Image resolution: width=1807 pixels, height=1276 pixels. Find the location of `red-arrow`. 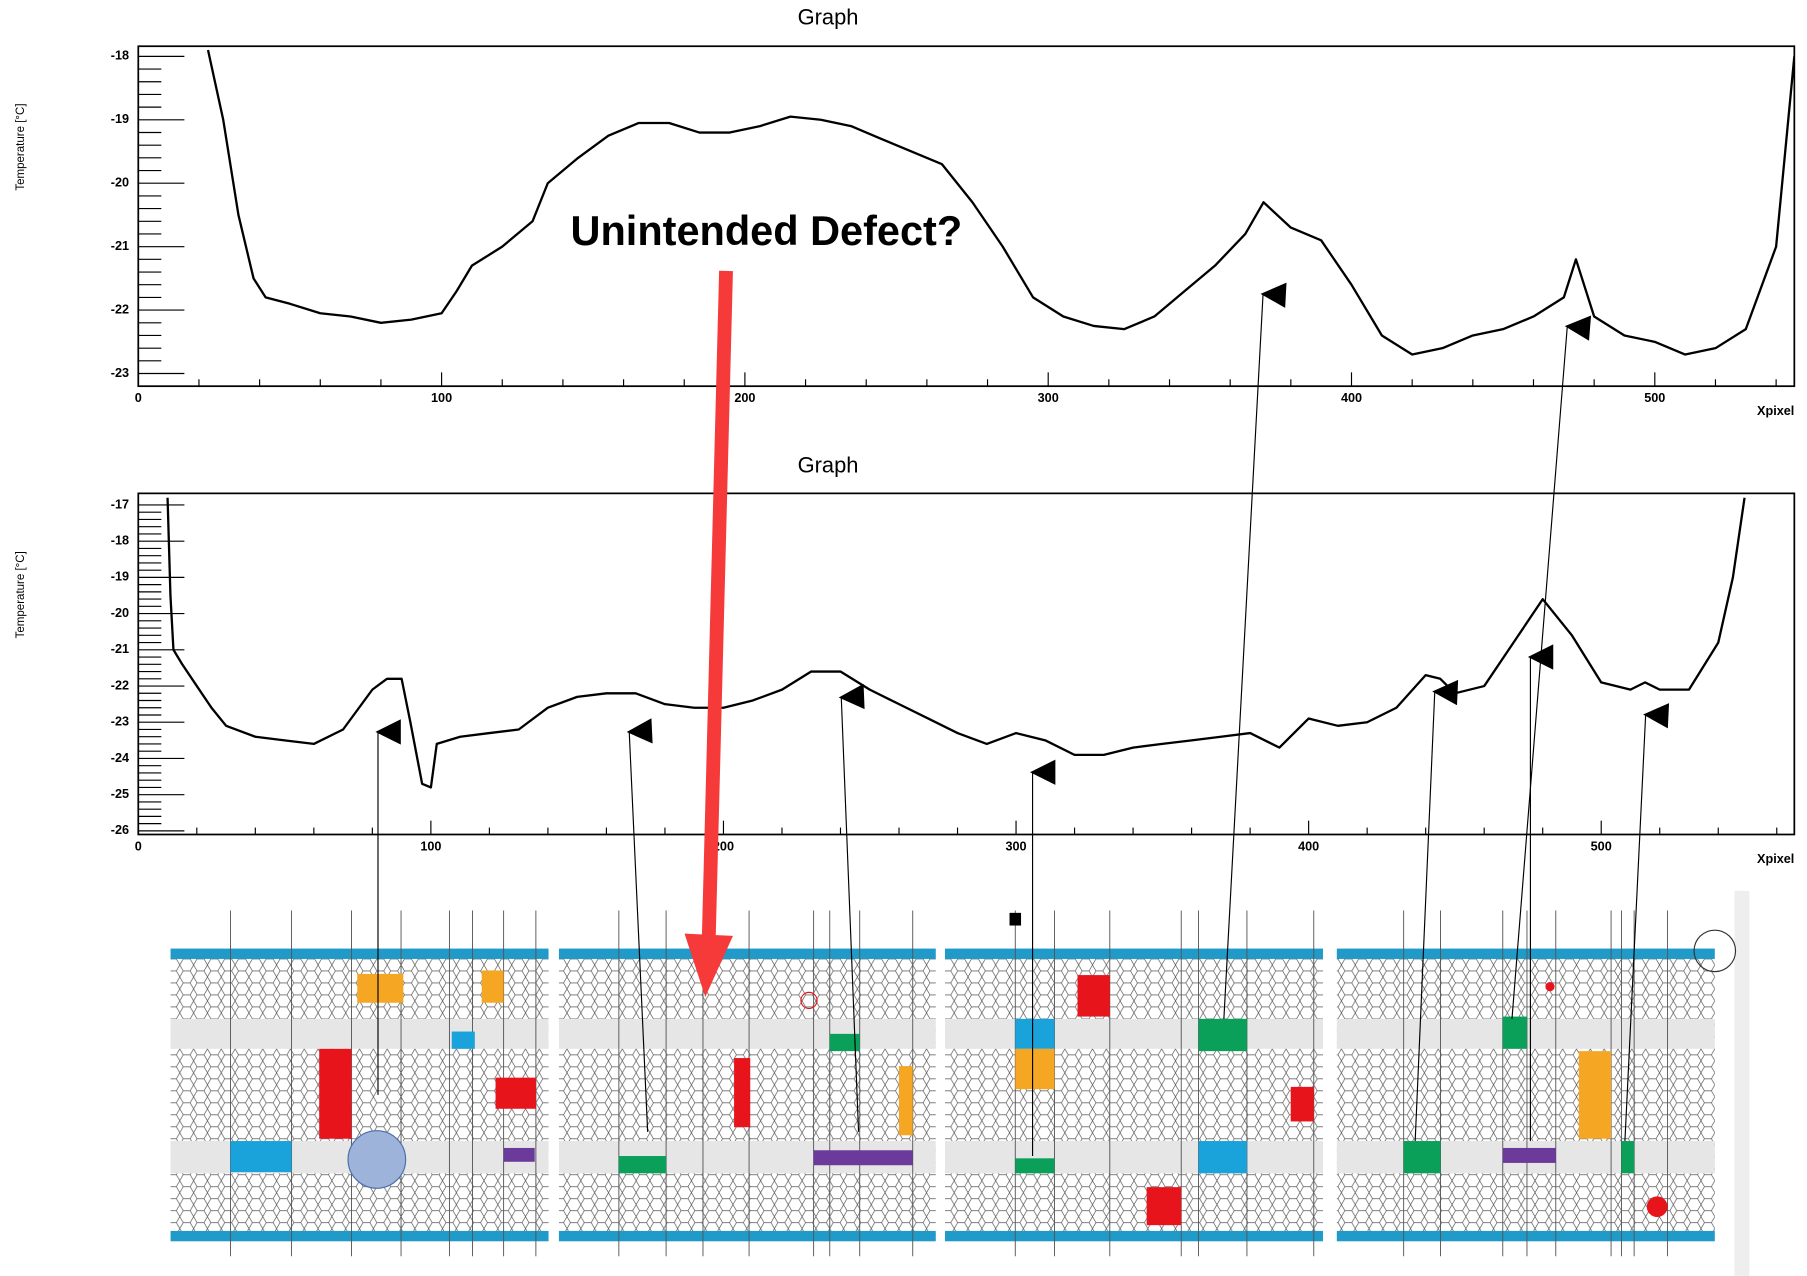

red-arrow is located at coordinates (708, 633).